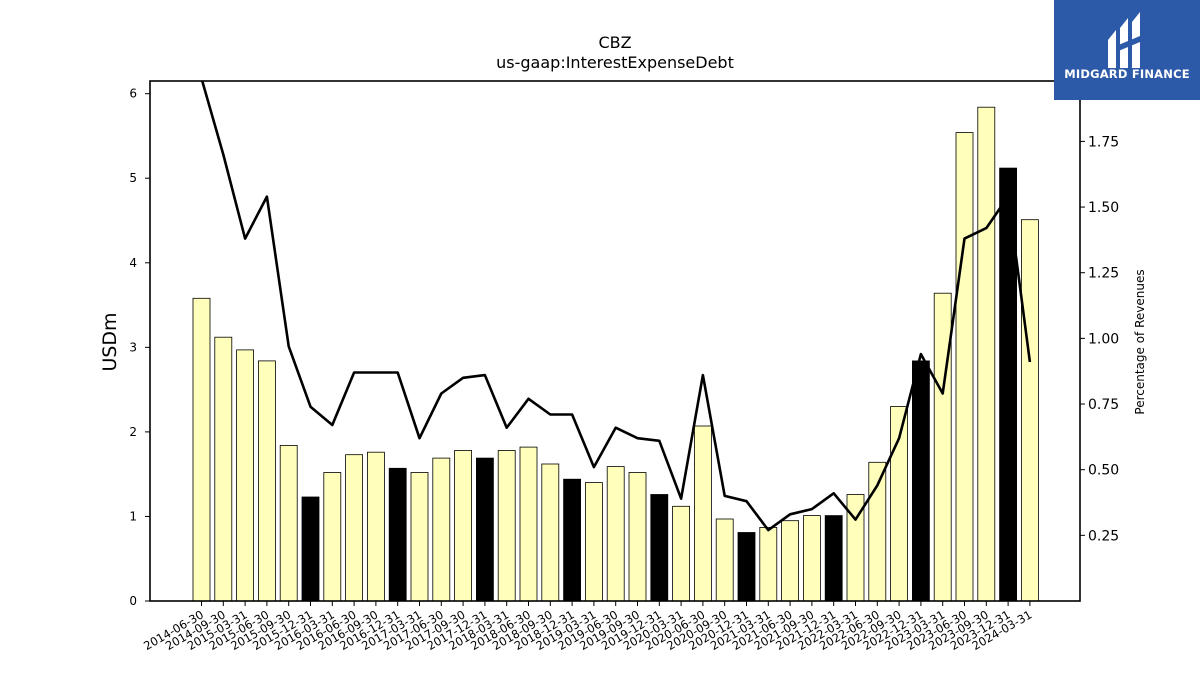  I want to click on logo-text: MIDGARD FINANCE, so click(1127, 74).